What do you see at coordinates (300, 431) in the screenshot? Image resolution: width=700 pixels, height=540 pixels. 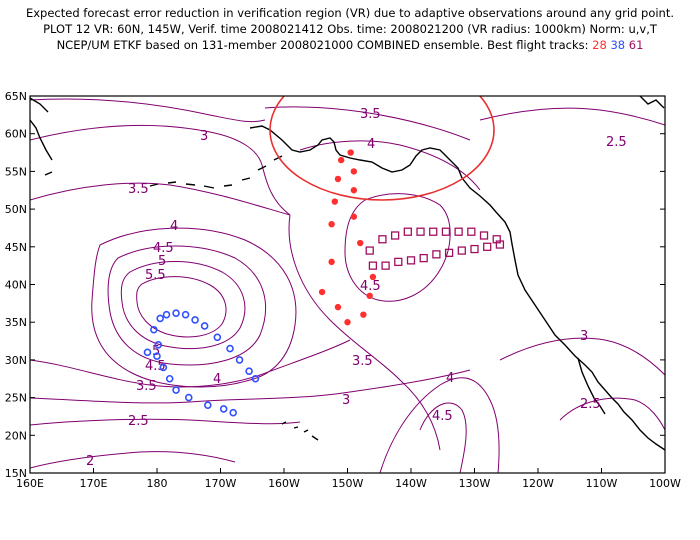 I see `hawaii-islands` at bounding box center [300, 431].